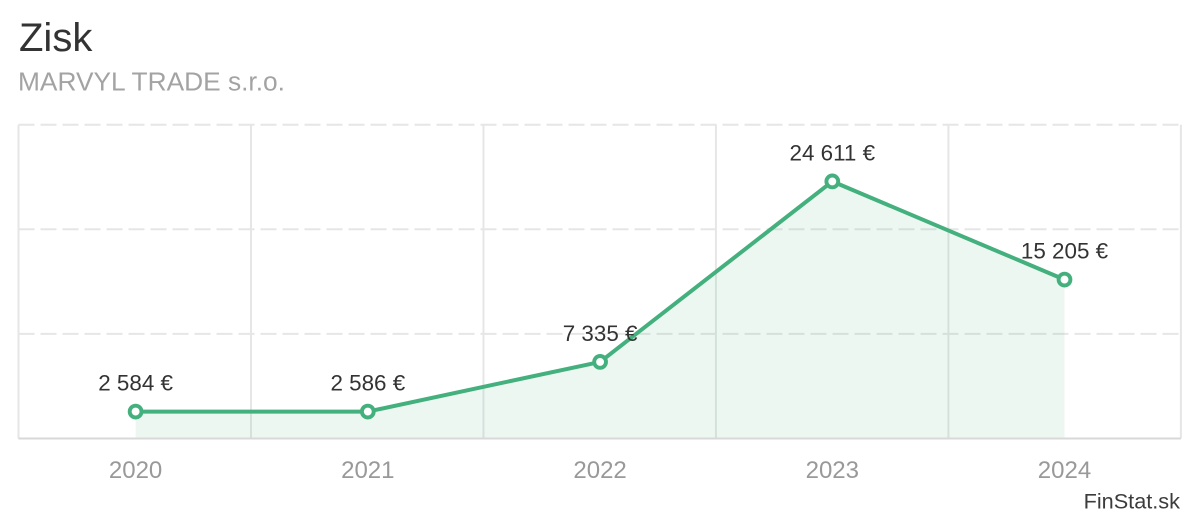  What do you see at coordinates (1132, 501) in the screenshot?
I see `svg-text: FinStat.sk` at bounding box center [1132, 501].